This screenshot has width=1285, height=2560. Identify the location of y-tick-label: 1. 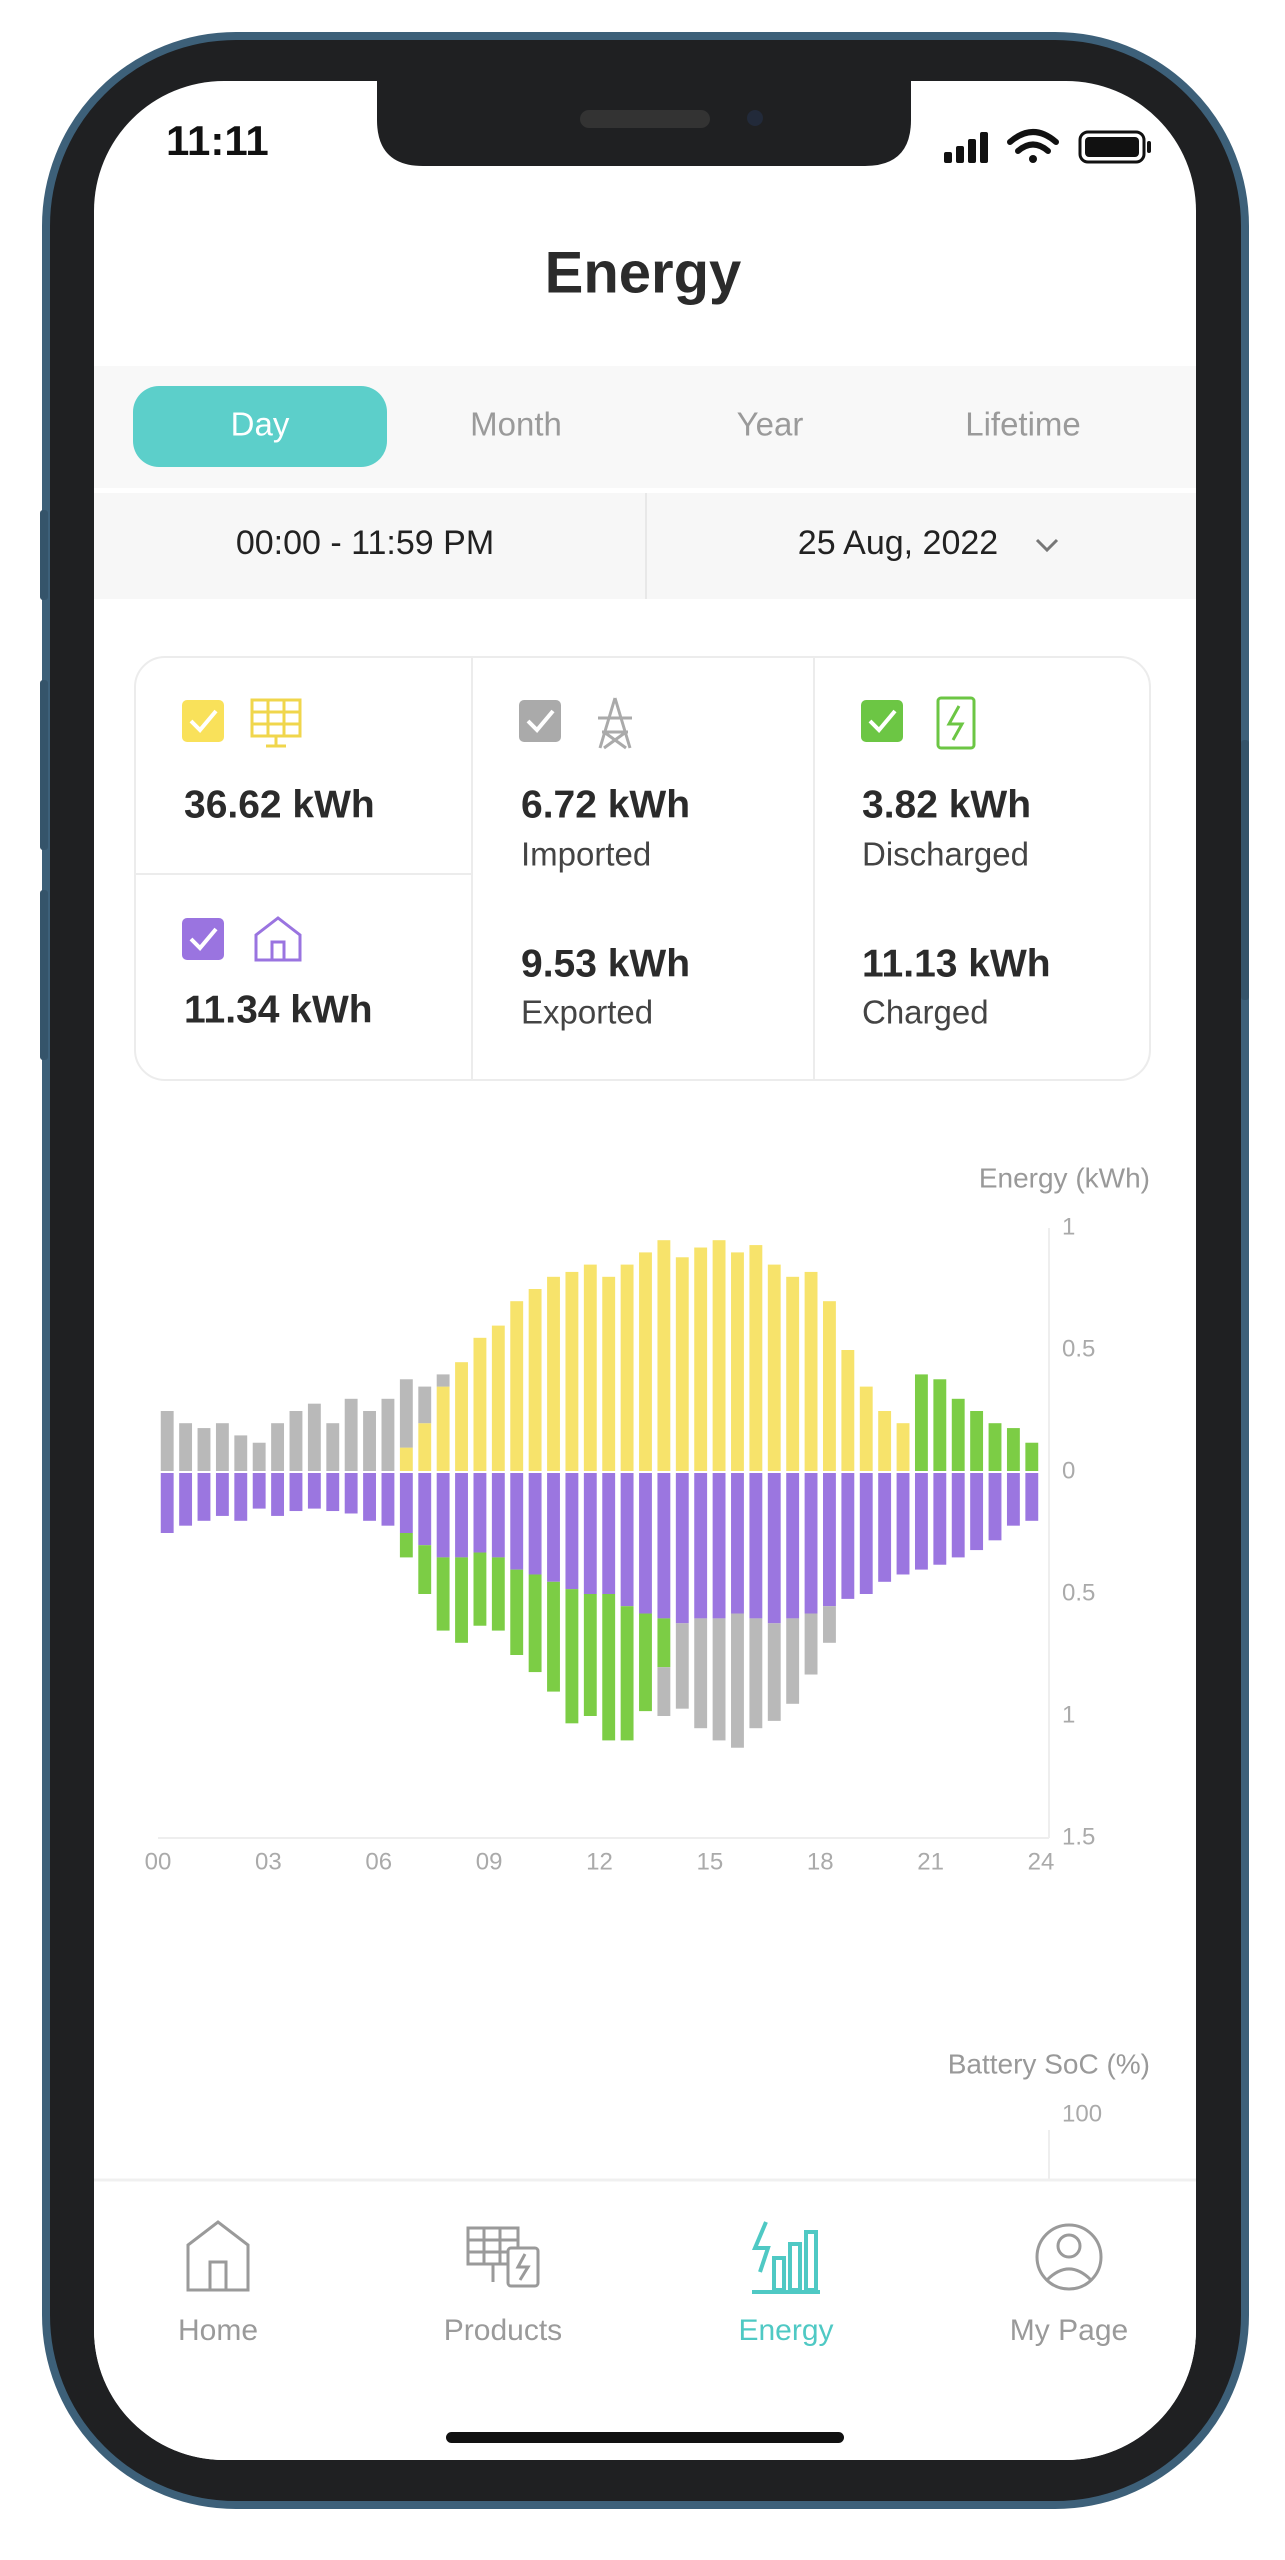
(1068, 1714).